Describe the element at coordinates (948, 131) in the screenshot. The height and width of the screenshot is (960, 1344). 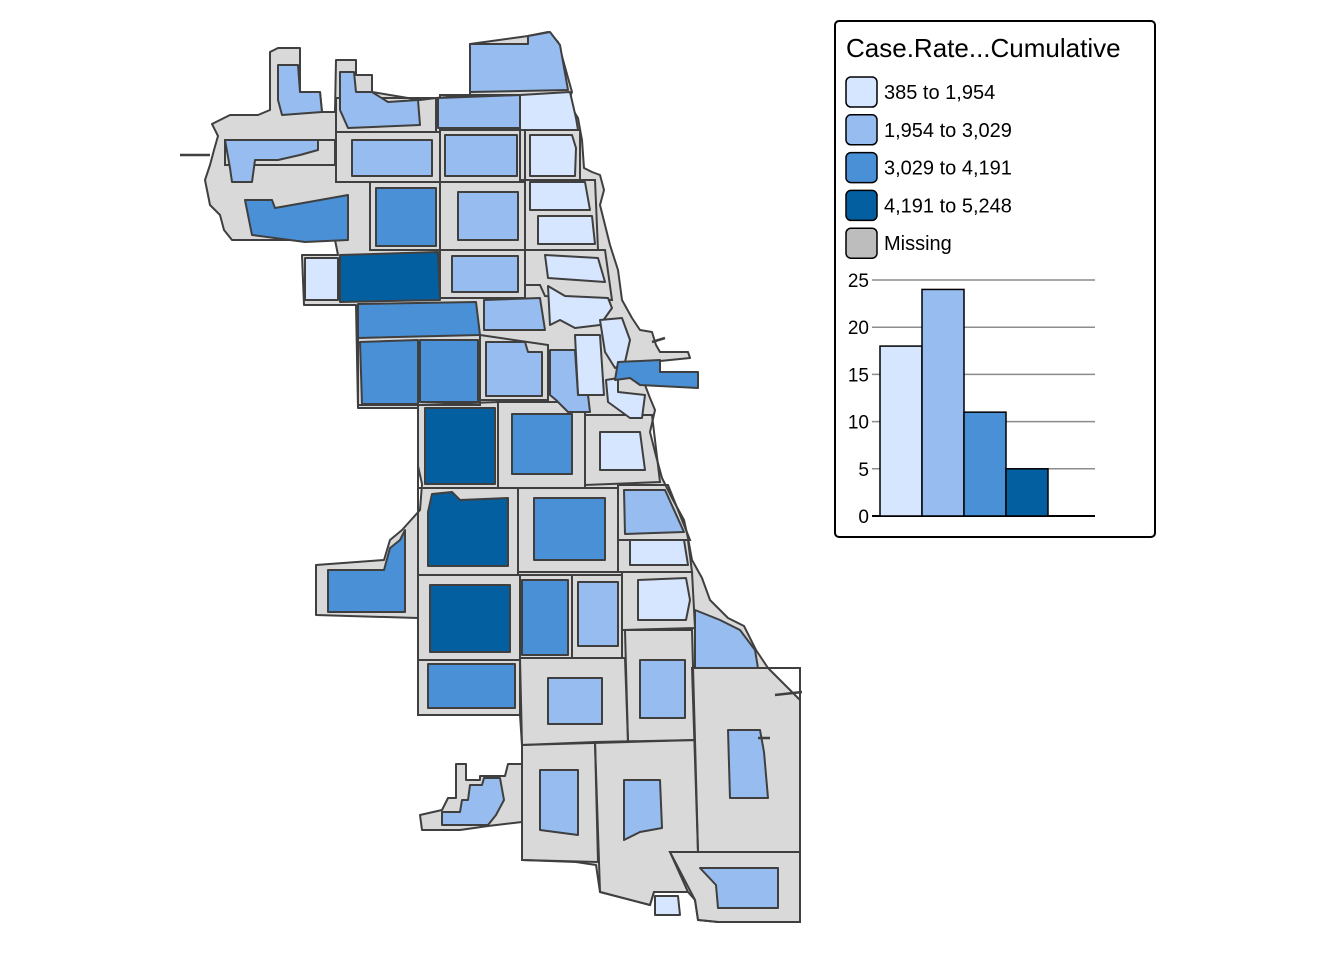
I see `legend-entry-label: 1,954 to 3,029` at that location.